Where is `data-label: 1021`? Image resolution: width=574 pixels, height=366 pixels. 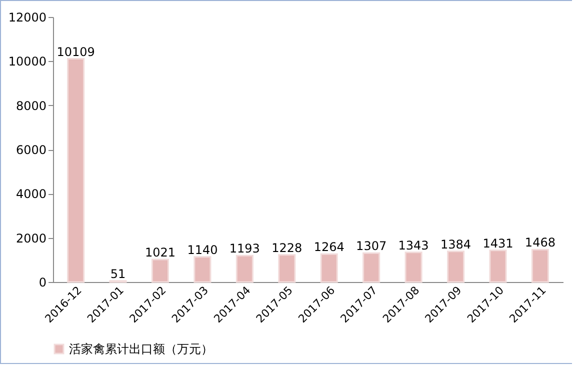 data-label: 1021 is located at coordinates (160, 252).